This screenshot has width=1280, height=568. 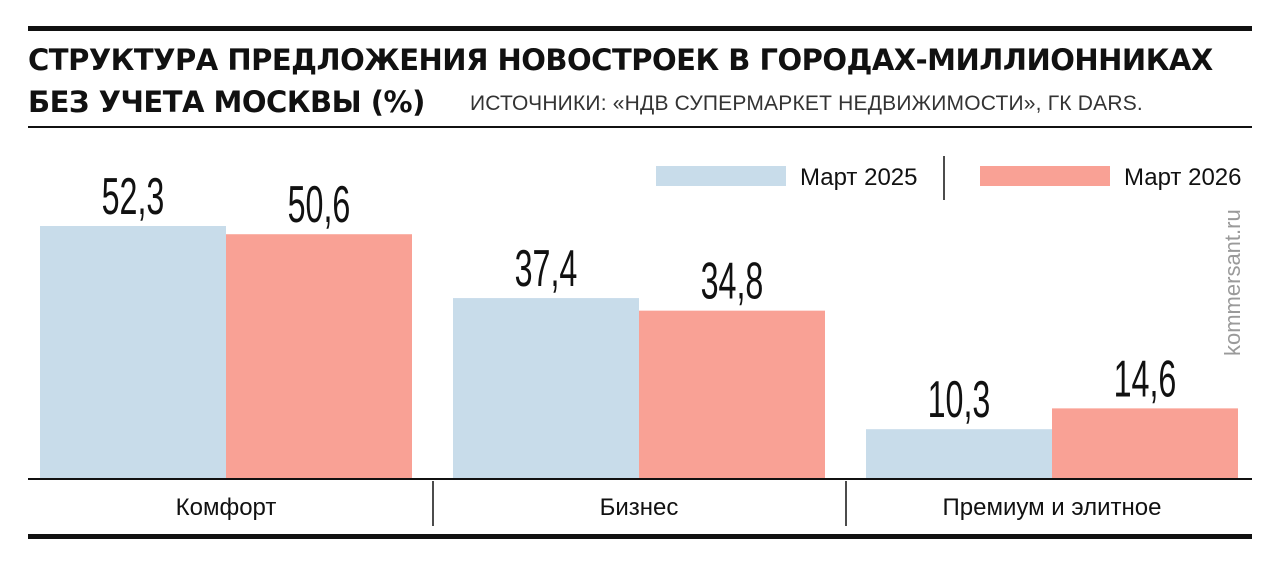 What do you see at coordinates (640, 28) in the screenshot?
I see `top-rule` at bounding box center [640, 28].